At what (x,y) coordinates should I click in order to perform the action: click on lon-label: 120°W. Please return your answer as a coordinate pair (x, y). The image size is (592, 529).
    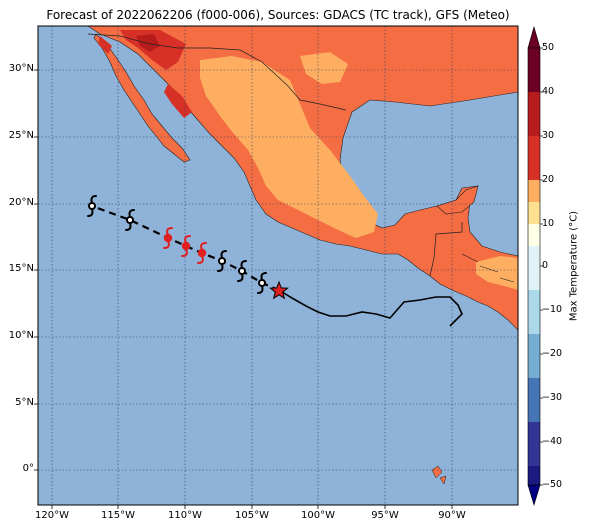
    Looking at the image, I should click on (52, 515).